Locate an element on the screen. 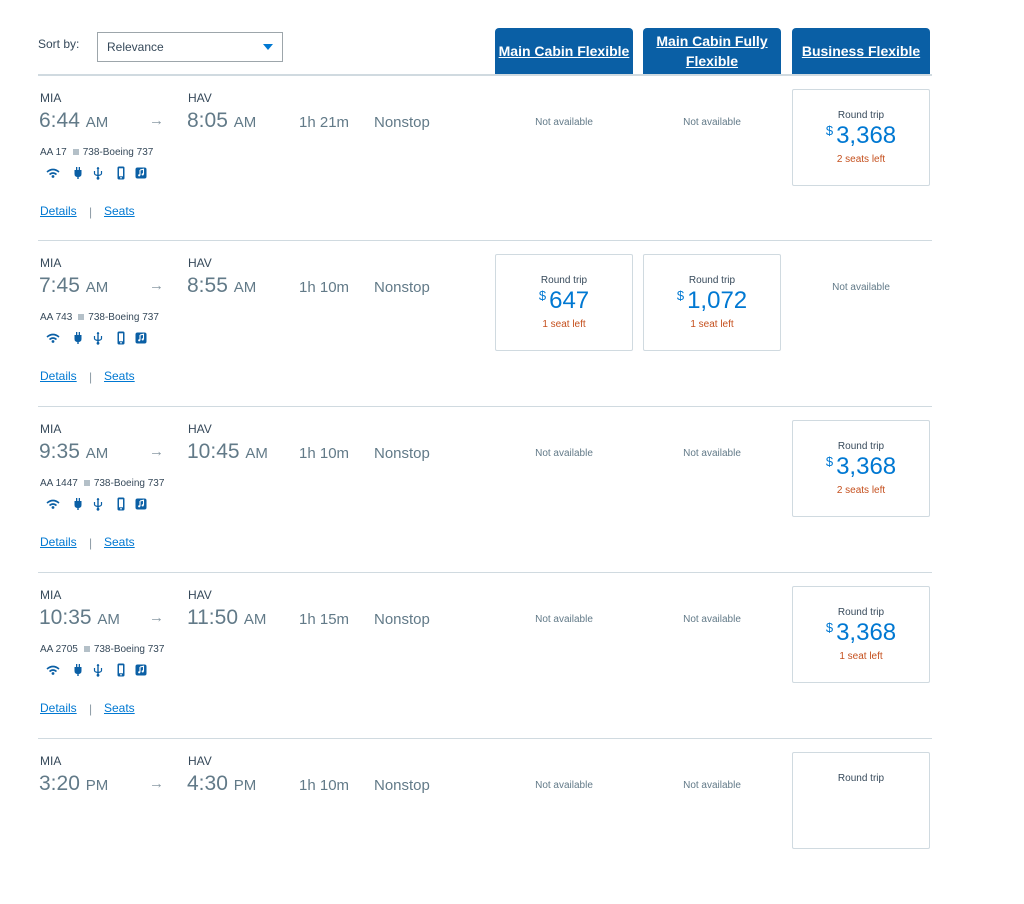  flight-duration: 1h 15m is located at coordinates (324, 619).